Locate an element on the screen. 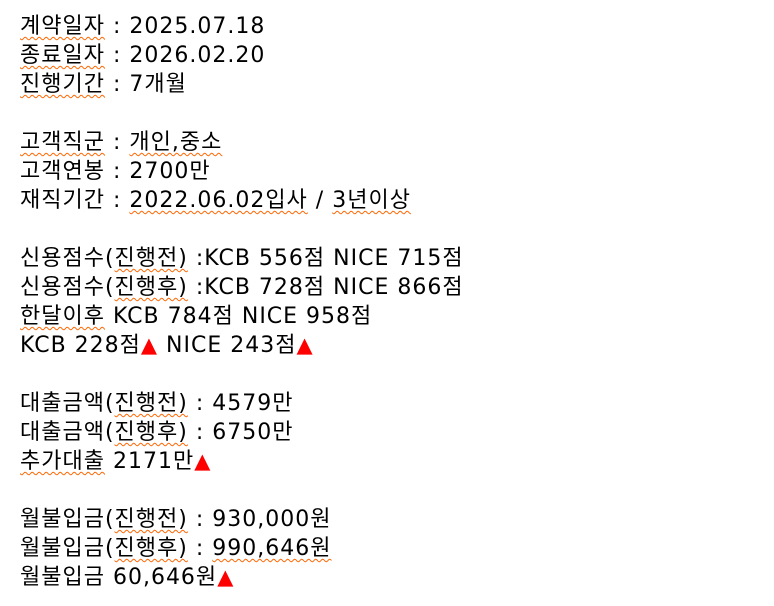 Image resolution: width=774 pixels, height=606 pixels. text-line: 월불입금(진행후) : 990,646원 is located at coordinates (393, 548).